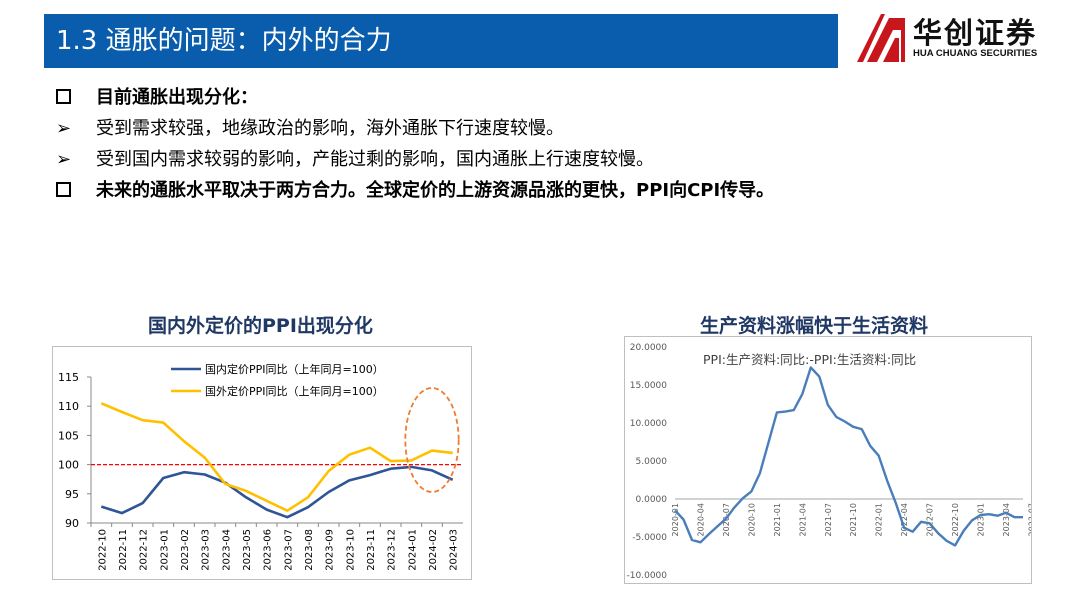 The width and height of the screenshot is (1080, 608). What do you see at coordinates (68, 465) in the screenshot?
I see `y-tick-label: 100` at bounding box center [68, 465].